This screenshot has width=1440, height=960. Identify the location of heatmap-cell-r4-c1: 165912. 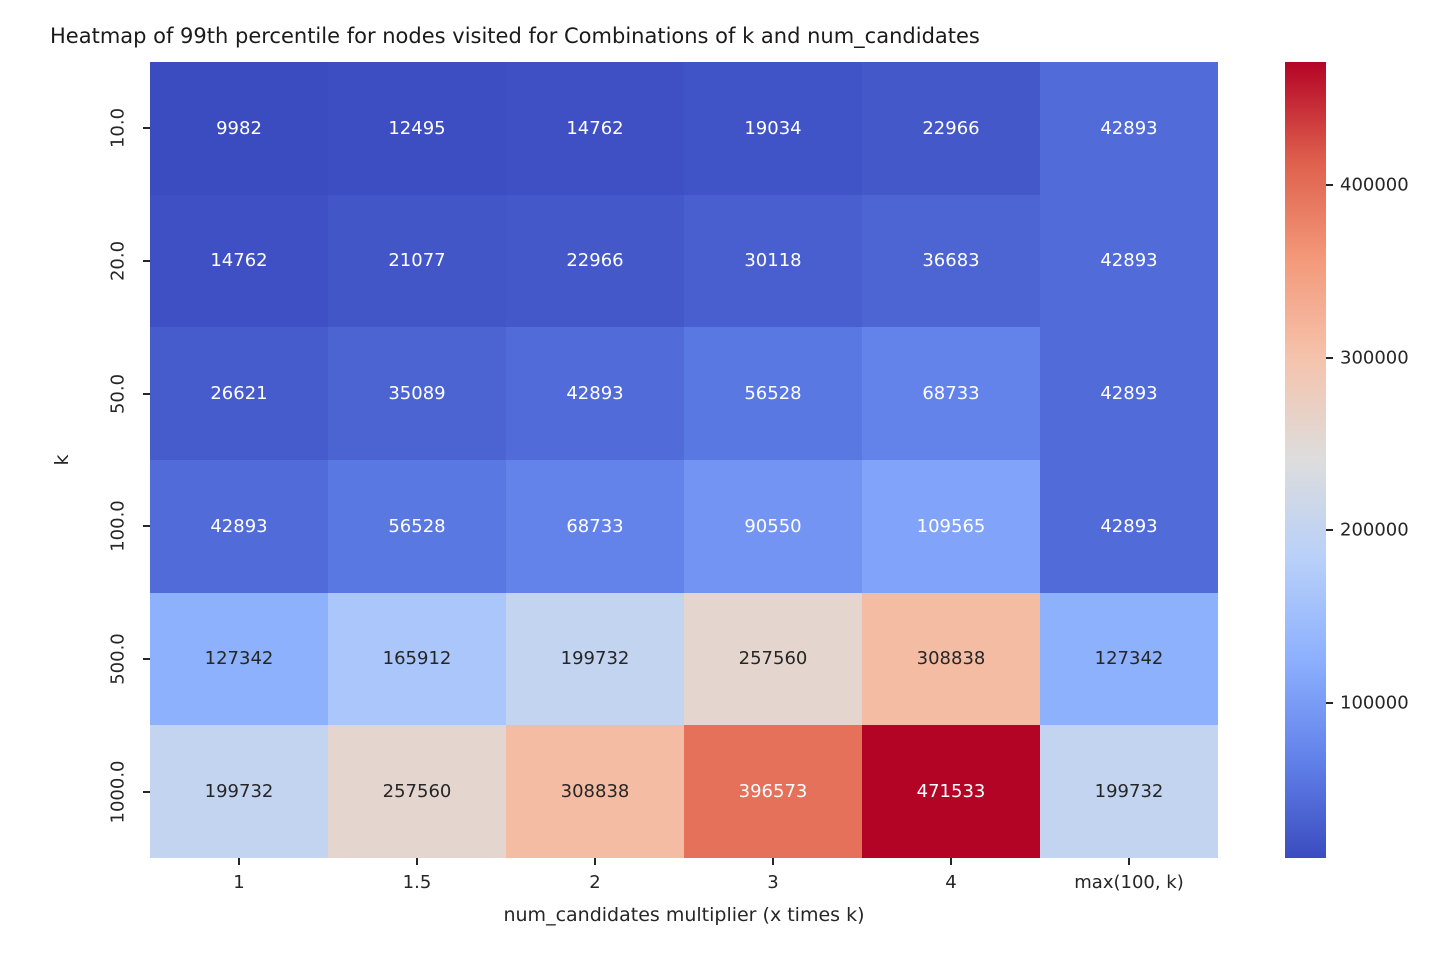
(417, 659).